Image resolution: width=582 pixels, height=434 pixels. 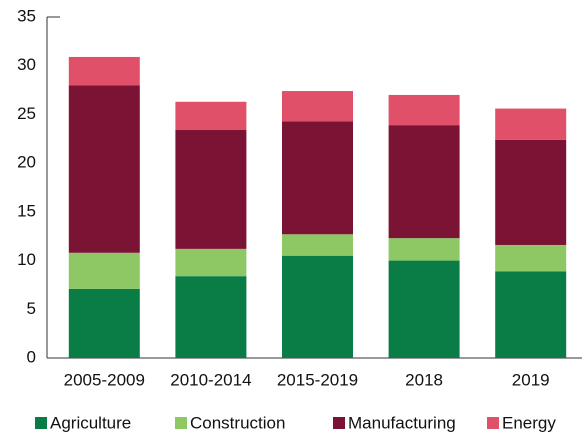 What do you see at coordinates (210, 379) in the screenshot?
I see `x-tick-label: 2010-2014` at bounding box center [210, 379].